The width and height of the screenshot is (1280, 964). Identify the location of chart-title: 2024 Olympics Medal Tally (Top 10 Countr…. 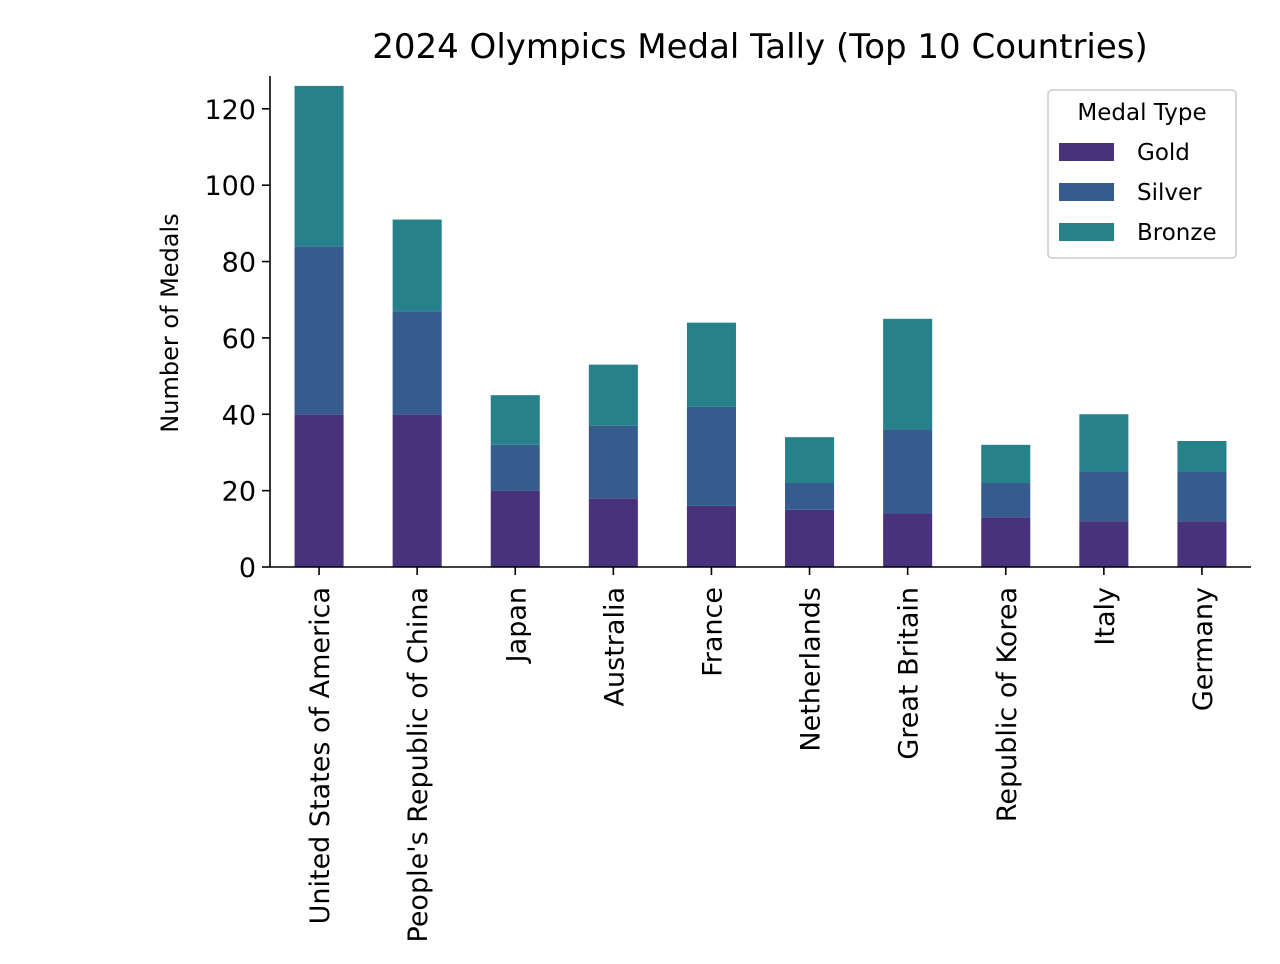
(760, 47).